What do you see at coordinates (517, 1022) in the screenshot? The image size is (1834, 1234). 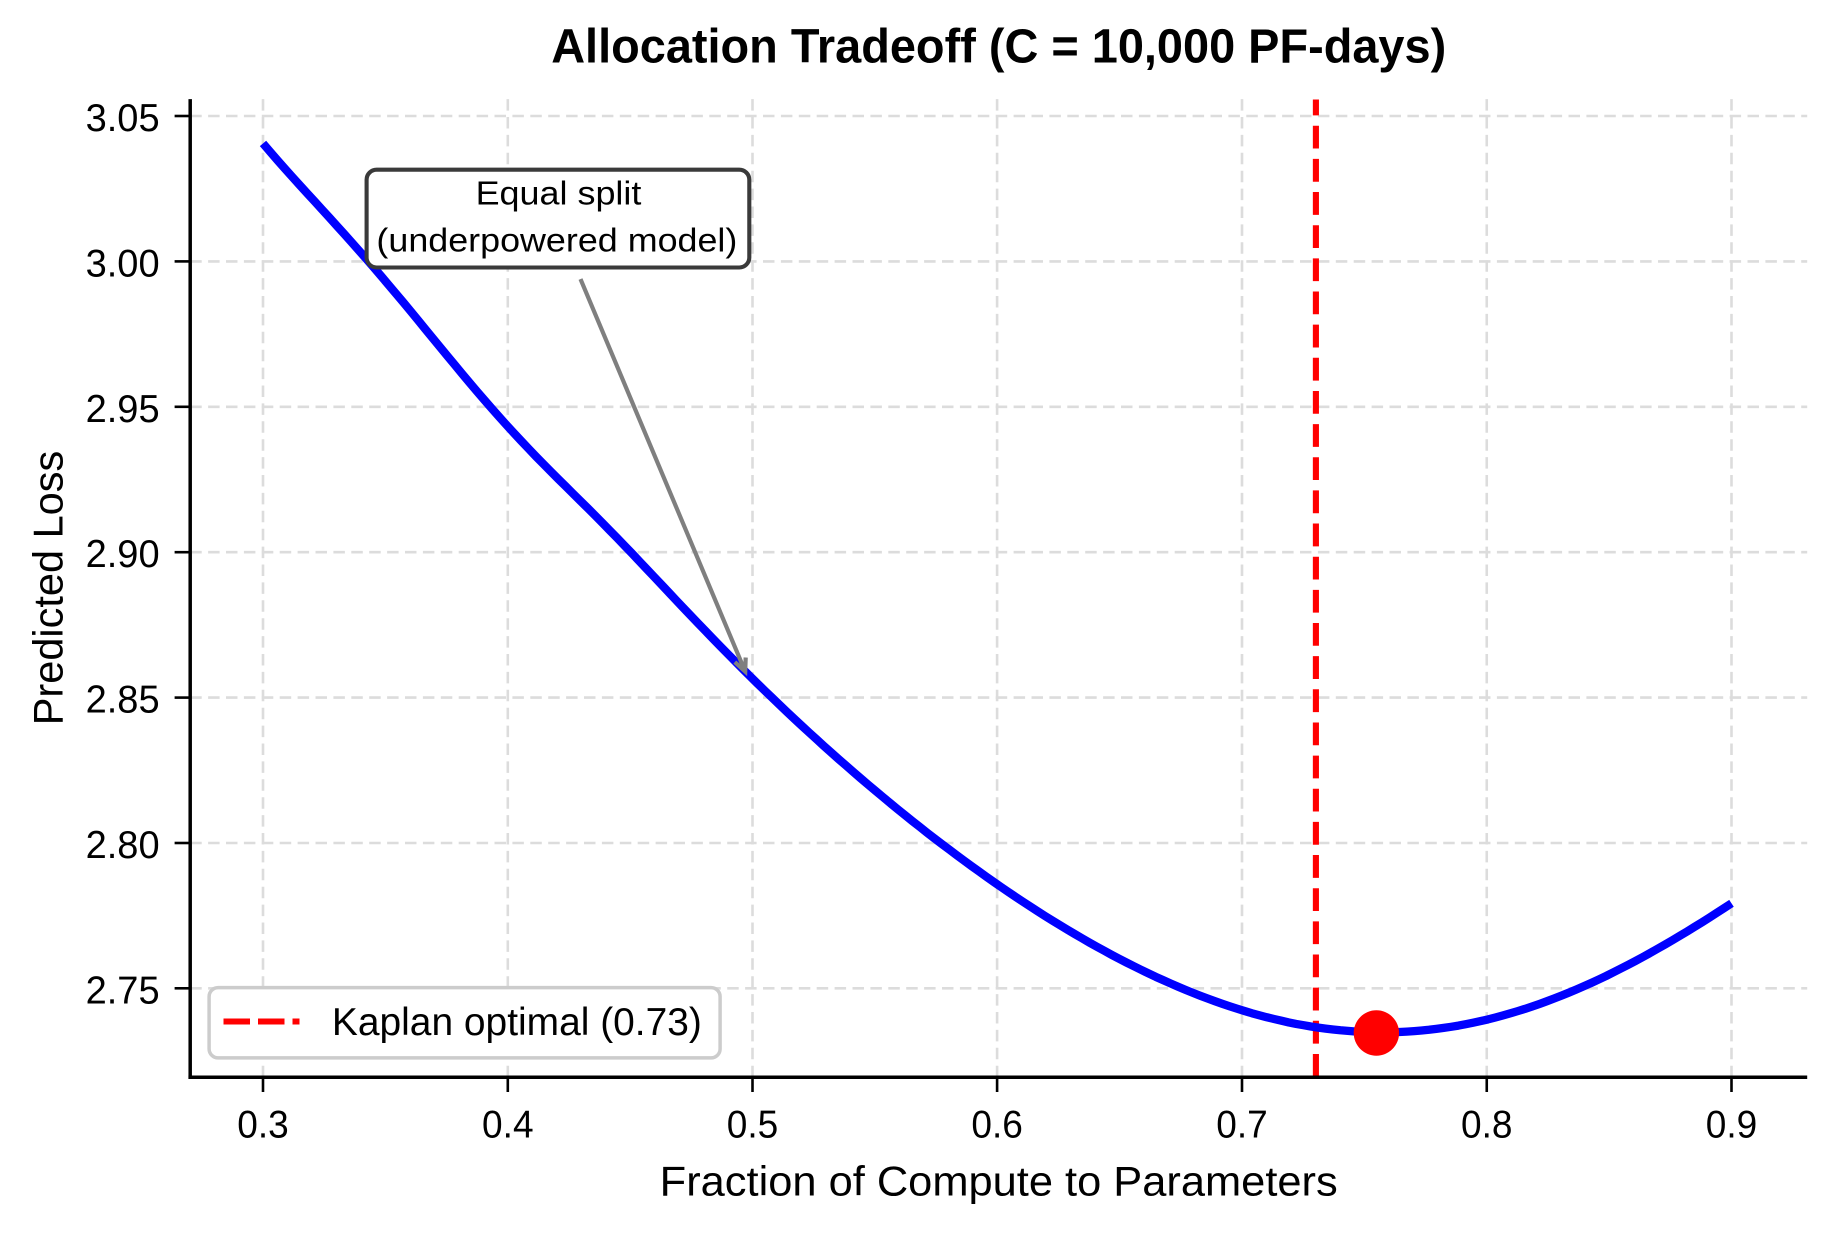 I see `svg-text: Kaplan optimal (0.73)` at bounding box center [517, 1022].